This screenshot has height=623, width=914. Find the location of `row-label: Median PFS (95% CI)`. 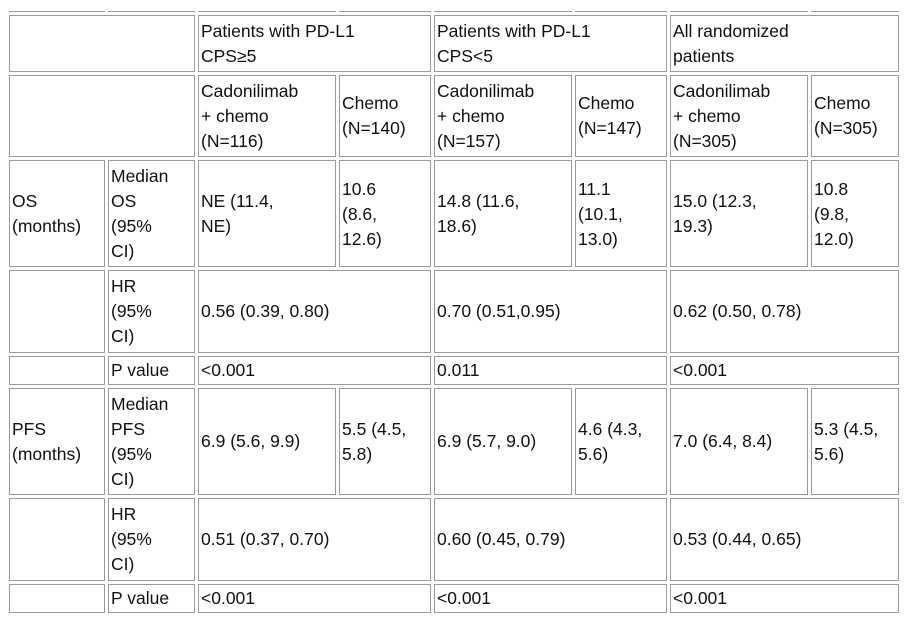

row-label: Median PFS (95% CI) is located at coordinates (151, 441).